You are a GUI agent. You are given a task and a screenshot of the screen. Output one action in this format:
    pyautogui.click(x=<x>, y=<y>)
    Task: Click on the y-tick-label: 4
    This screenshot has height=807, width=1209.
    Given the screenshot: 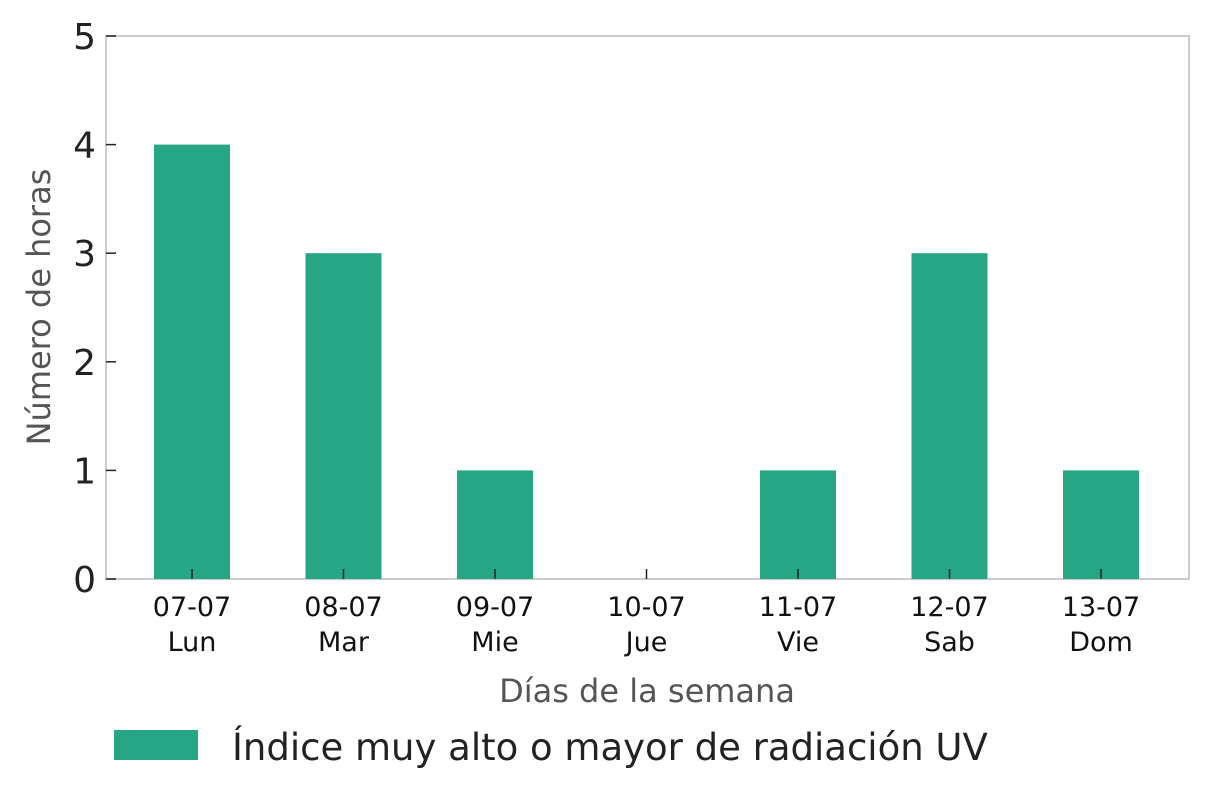 What is the action you would take?
    pyautogui.click(x=84, y=146)
    